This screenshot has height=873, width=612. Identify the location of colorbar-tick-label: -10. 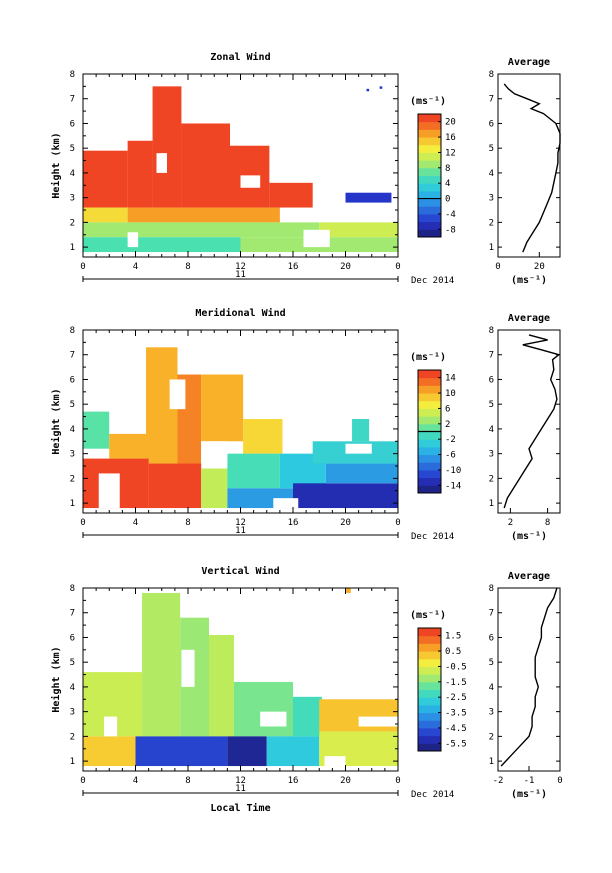
(453, 471).